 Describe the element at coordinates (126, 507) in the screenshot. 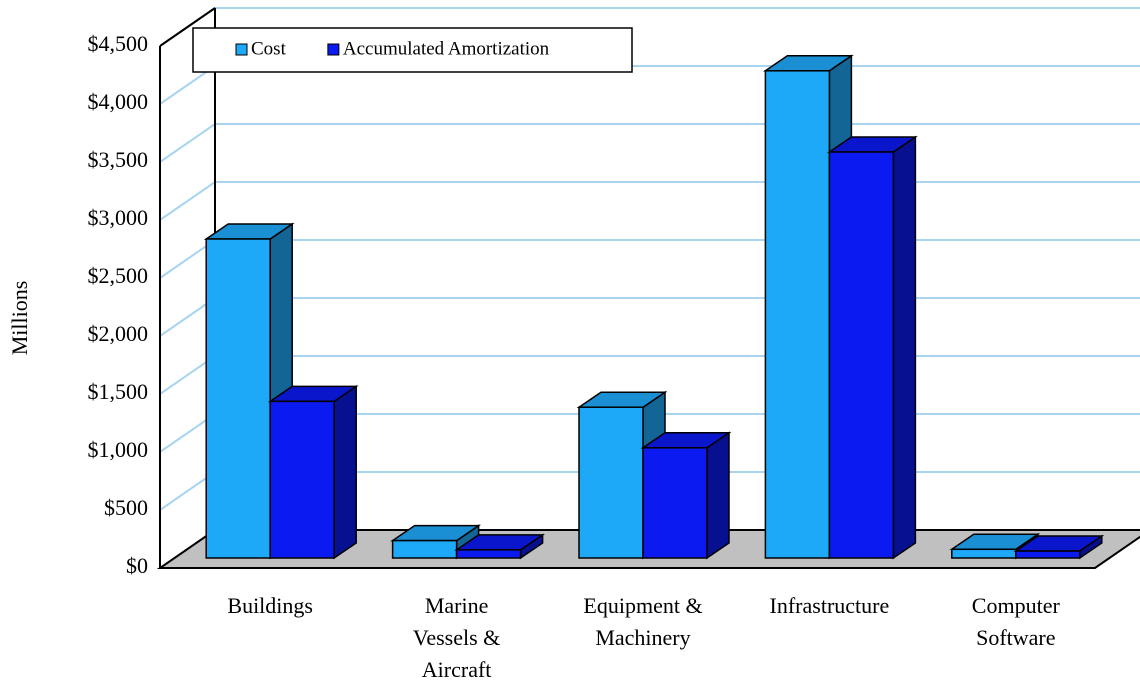

I see `y-tick-label: $500` at that location.